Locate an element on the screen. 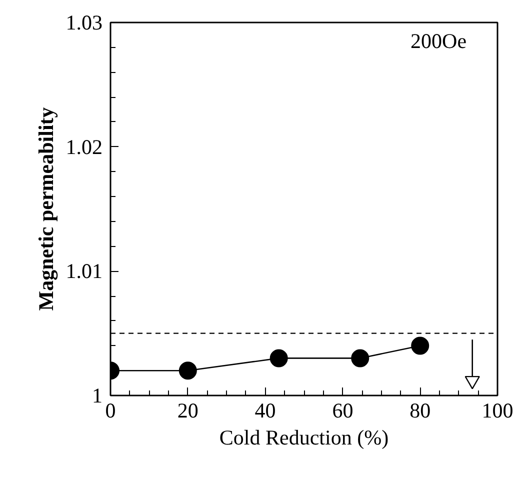 This screenshot has width=524, height=480. x-tick-label: 40 is located at coordinates (265, 410).